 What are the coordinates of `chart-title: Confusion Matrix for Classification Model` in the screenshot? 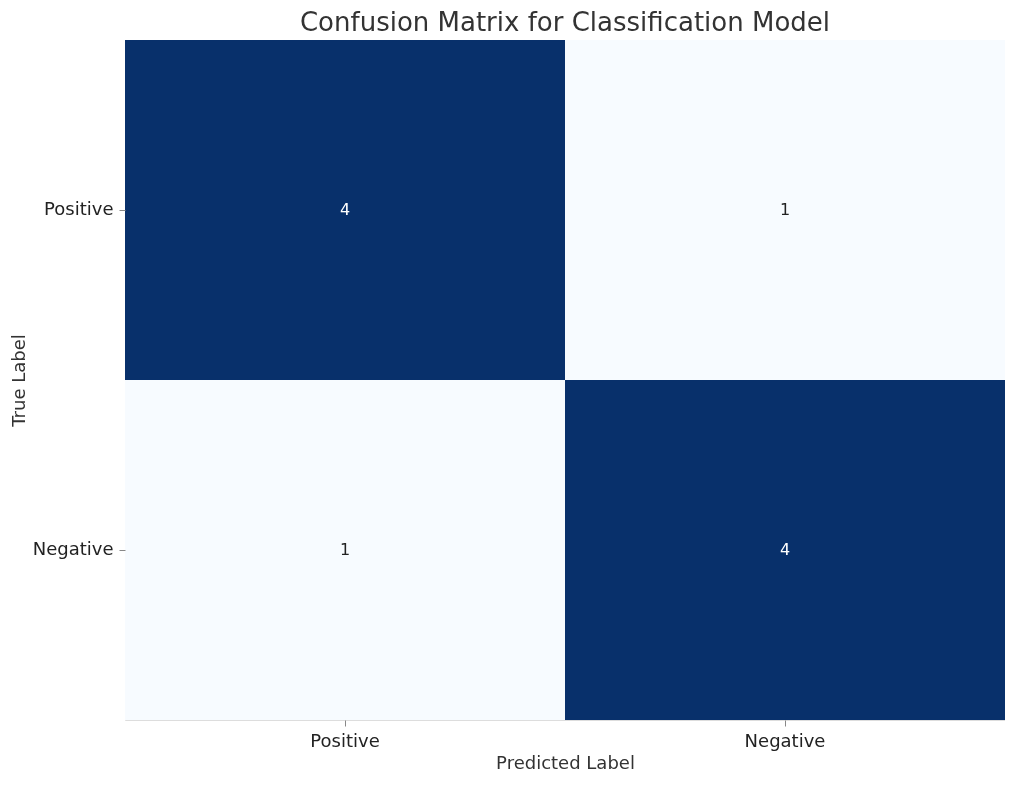 It's located at (565, 22).